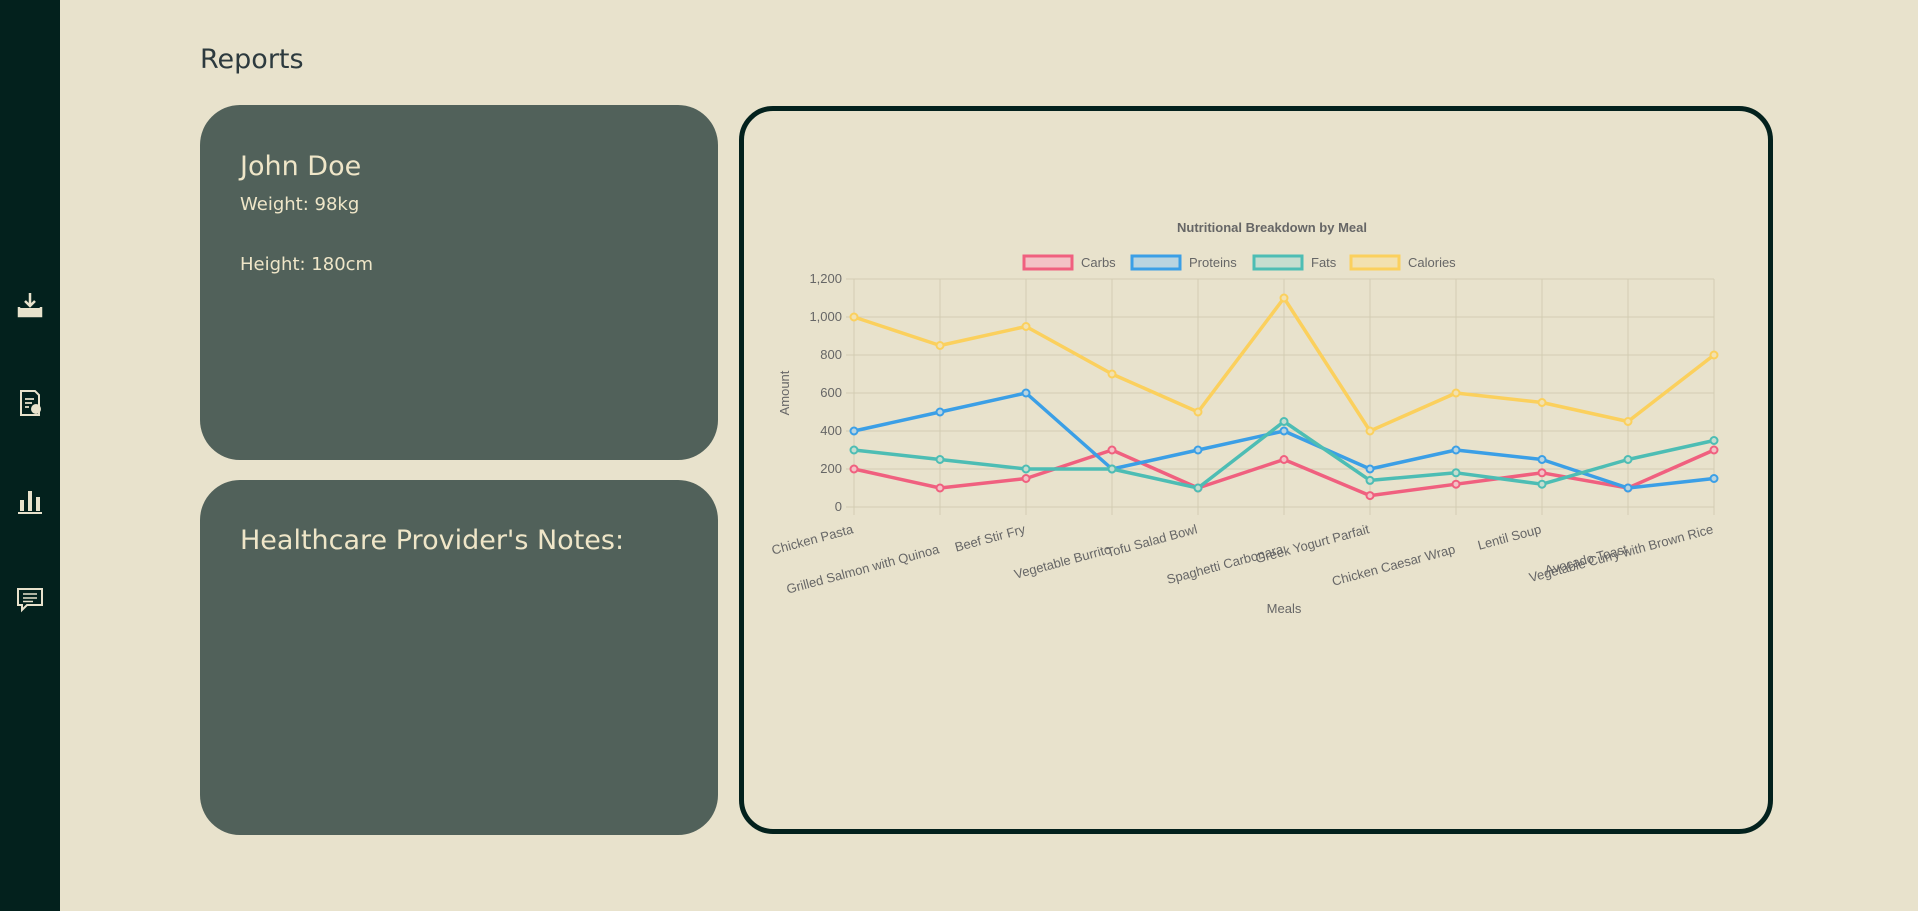  What do you see at coordinates (1272, 227) in the screenshot?
I see `chart-title: Nutritional Breakdown by Meal` at bounding box center [1272, 227].